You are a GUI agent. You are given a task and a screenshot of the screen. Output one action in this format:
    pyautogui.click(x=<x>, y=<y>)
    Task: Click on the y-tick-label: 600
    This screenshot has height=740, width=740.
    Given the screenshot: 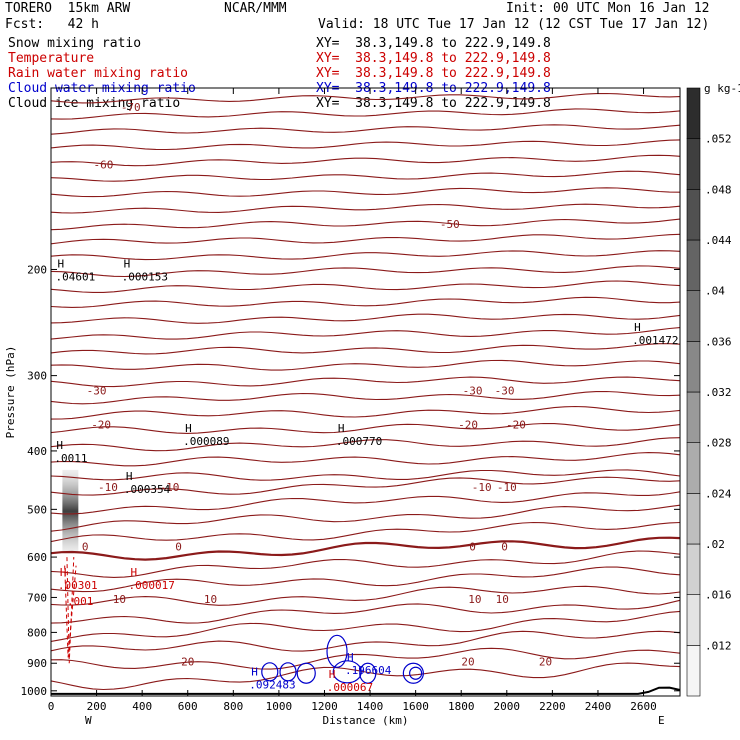 What is the action you would take?
    pyautogui.click(x=37, y=557)
    